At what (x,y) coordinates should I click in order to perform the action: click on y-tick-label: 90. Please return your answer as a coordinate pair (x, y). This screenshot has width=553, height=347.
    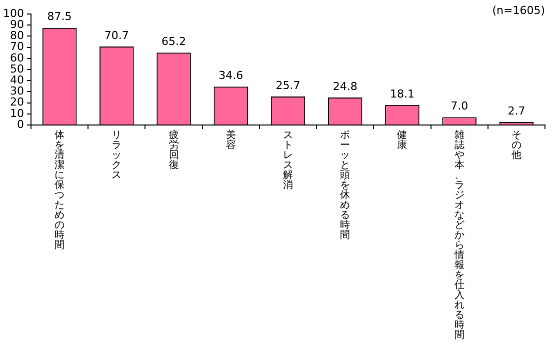
    Looking at the image, I should click on (17, 24).